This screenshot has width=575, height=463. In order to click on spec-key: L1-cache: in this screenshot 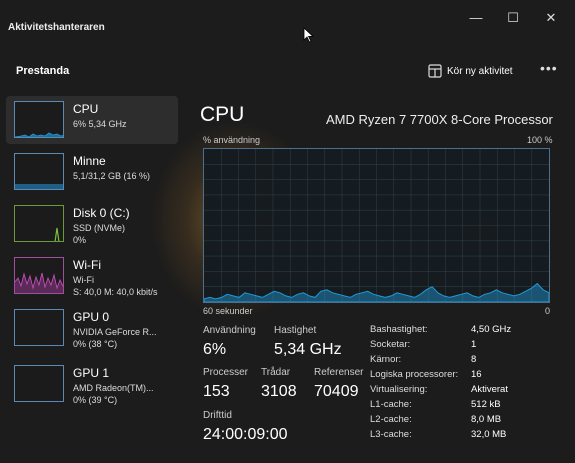, I will do `click(391, 404)`.